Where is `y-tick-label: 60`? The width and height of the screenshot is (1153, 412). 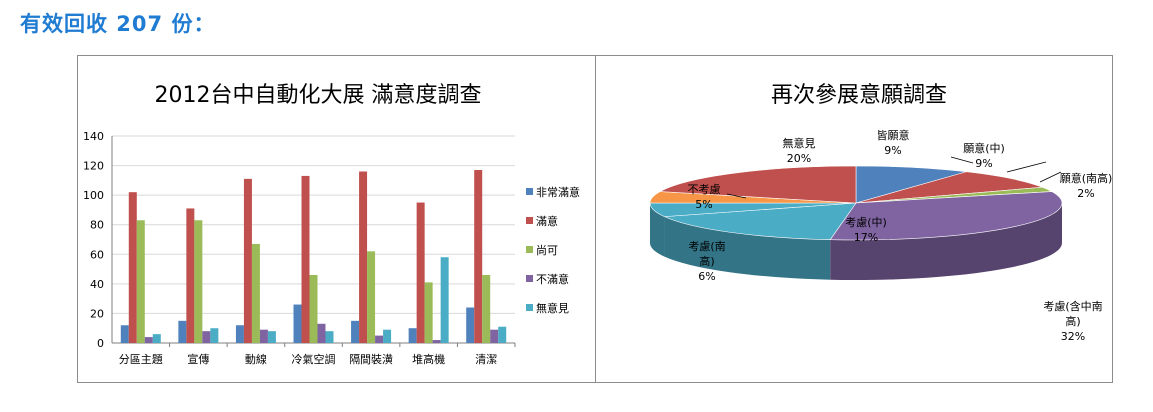 y-tick-label: 60 is located at coordinates (97, 254).